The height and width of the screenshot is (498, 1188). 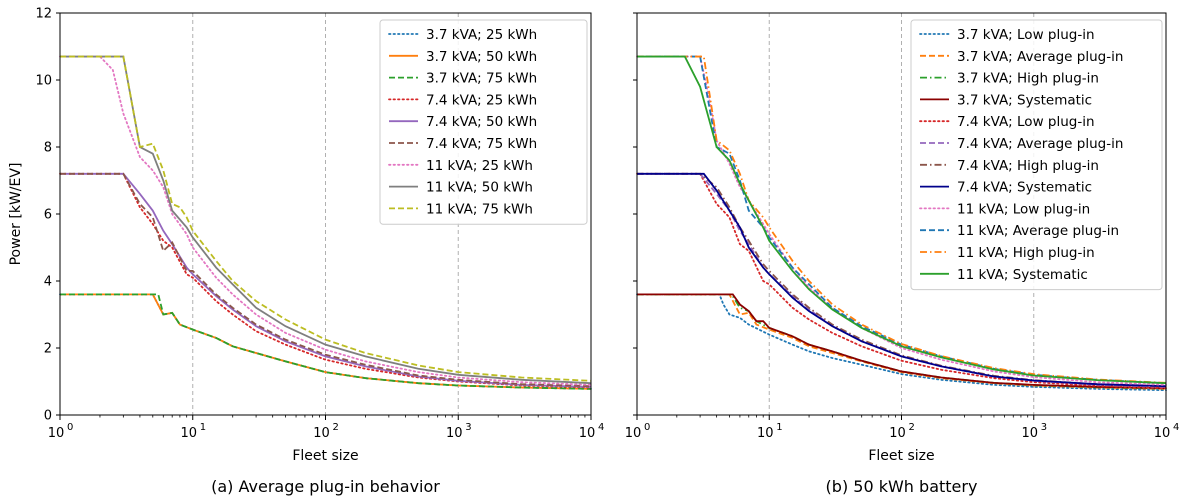 What do you see at coordinates (1026, 122) in the screenshot?
I see `legend-label: 7.4 kVA; Low plug-in` at bounding box center [1026, 122].